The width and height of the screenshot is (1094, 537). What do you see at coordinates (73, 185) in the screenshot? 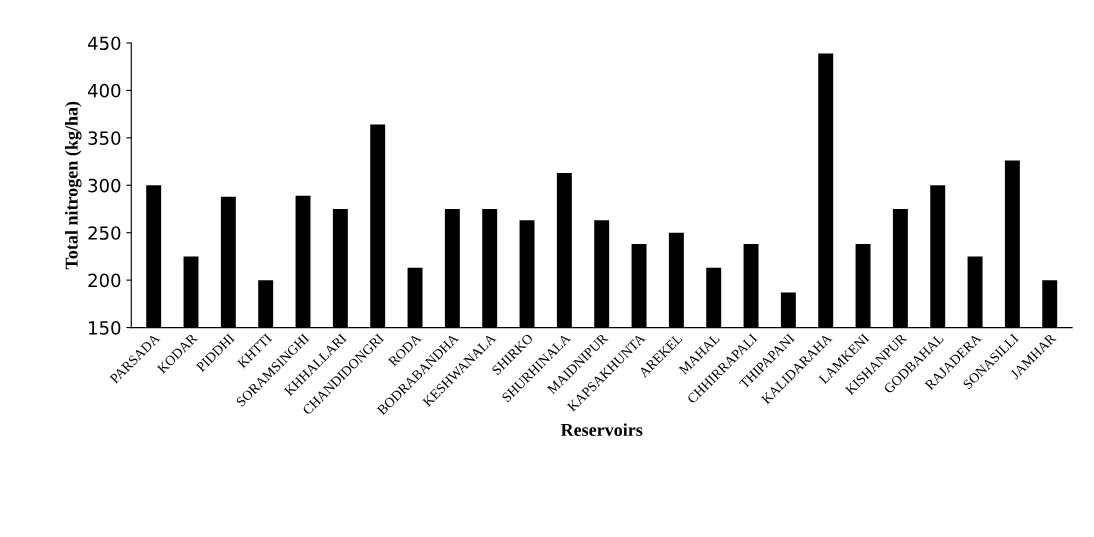
I see `y-axis-title: Total nitrogen (kg/ha)` at bounding box center [73, 185].